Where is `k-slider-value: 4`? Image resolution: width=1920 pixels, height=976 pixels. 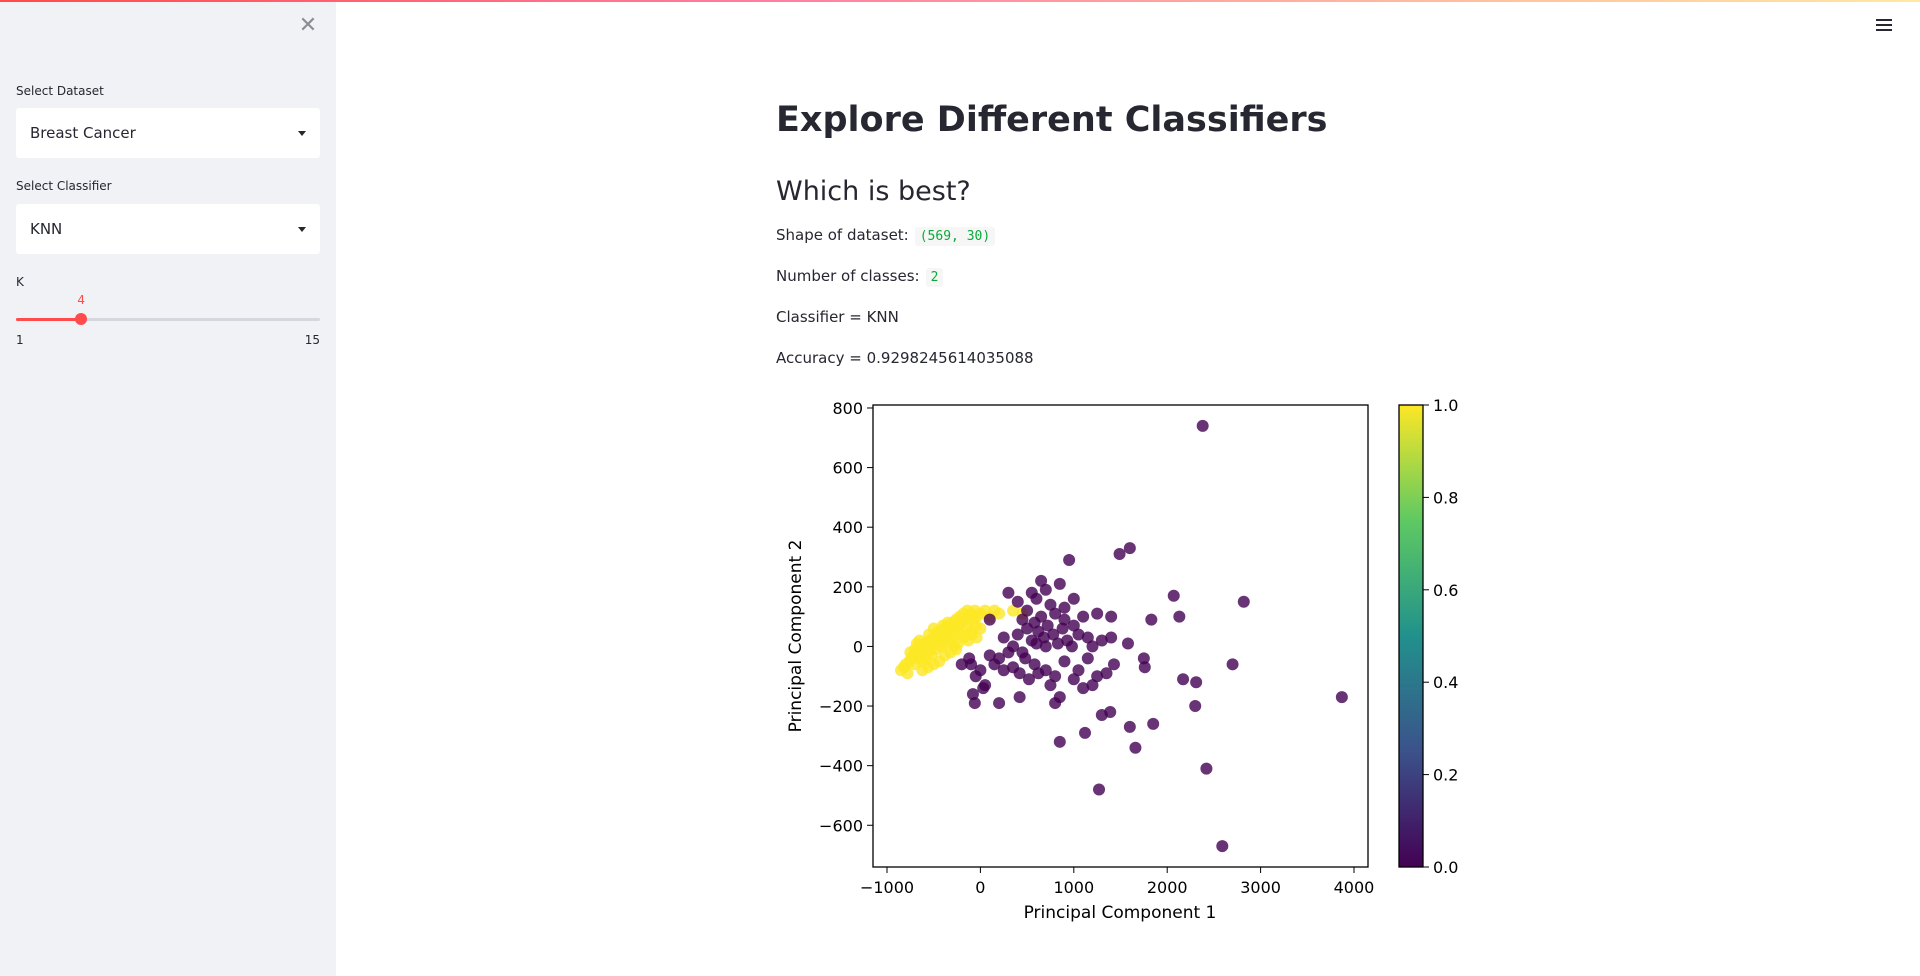 k-slider-value: 4 is located at coordinates (81, 300).